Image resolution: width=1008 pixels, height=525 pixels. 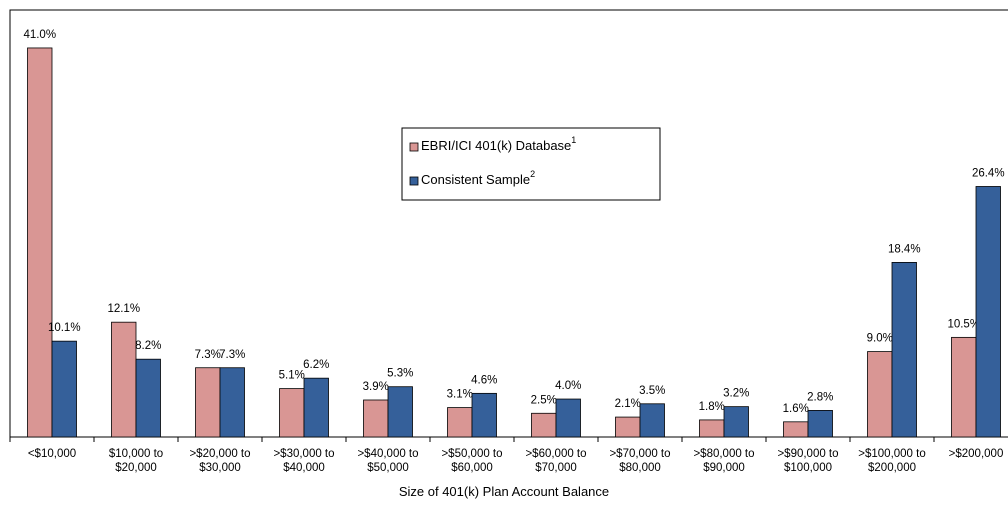 I want to click on x-tick-label: >$60,000 to $70,000, so click(x=556, y=461).